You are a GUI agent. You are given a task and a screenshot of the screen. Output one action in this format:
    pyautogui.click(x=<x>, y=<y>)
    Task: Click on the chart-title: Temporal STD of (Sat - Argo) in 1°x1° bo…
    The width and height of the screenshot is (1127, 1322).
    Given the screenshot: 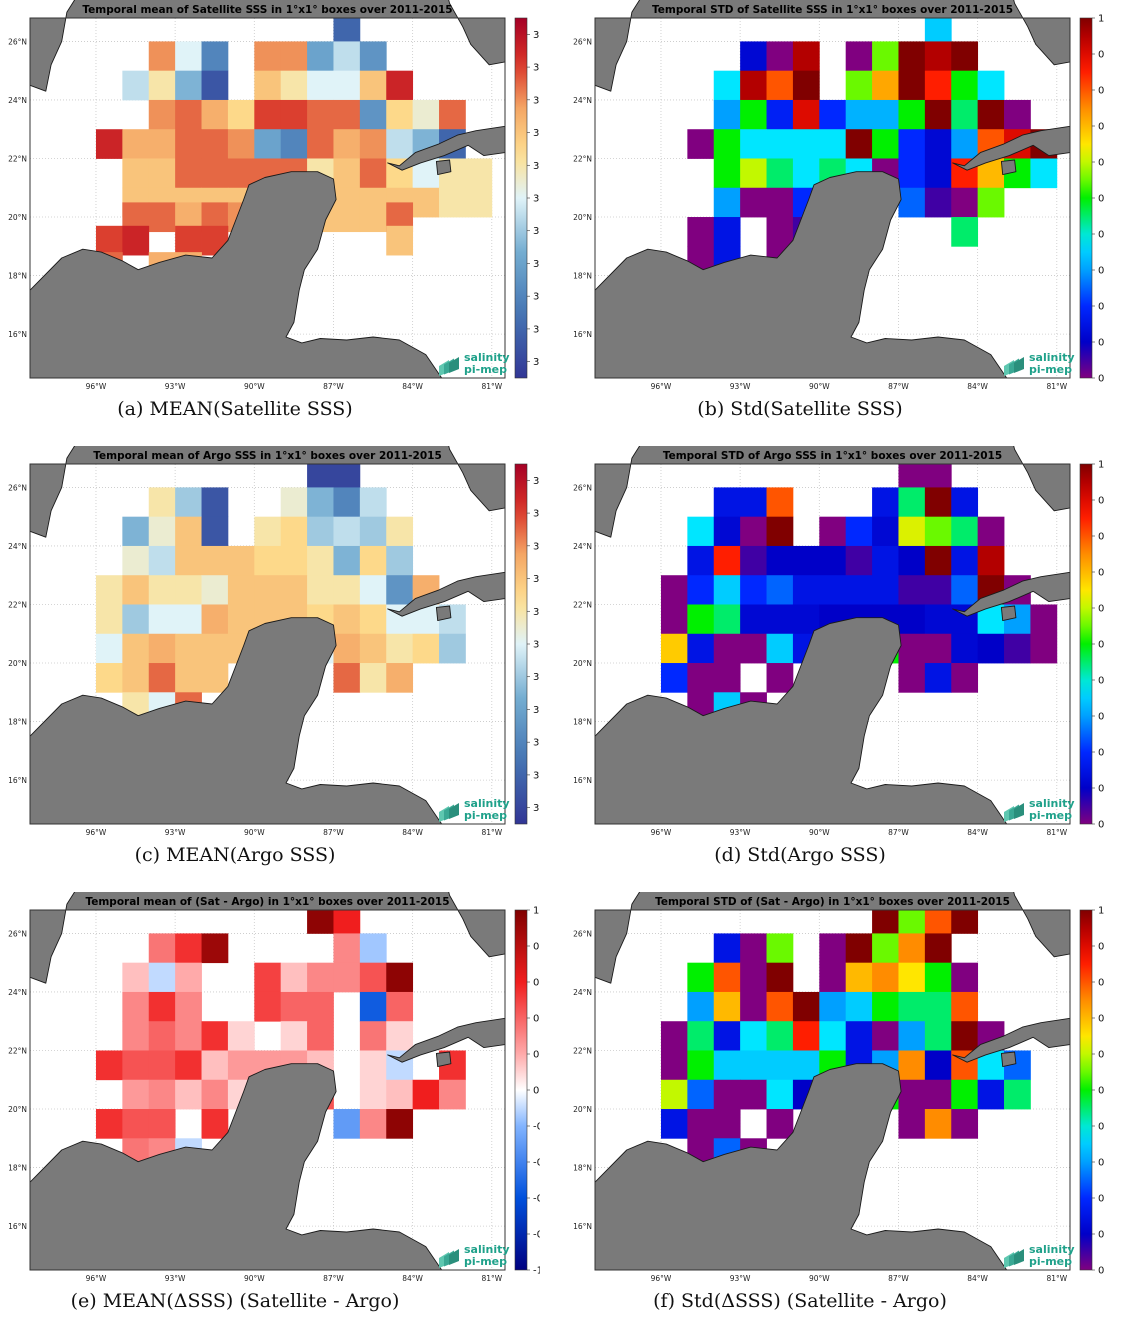 What is the action you would take?
    pyautogui.click(x=832, y=902)
    